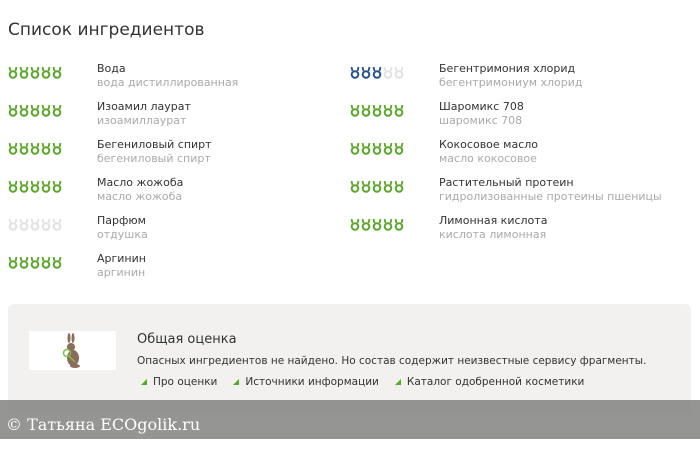 This screenshot has width=700, height=450. I want to click on ingredient-name: Изоамил лаурат, so click(144, 106).